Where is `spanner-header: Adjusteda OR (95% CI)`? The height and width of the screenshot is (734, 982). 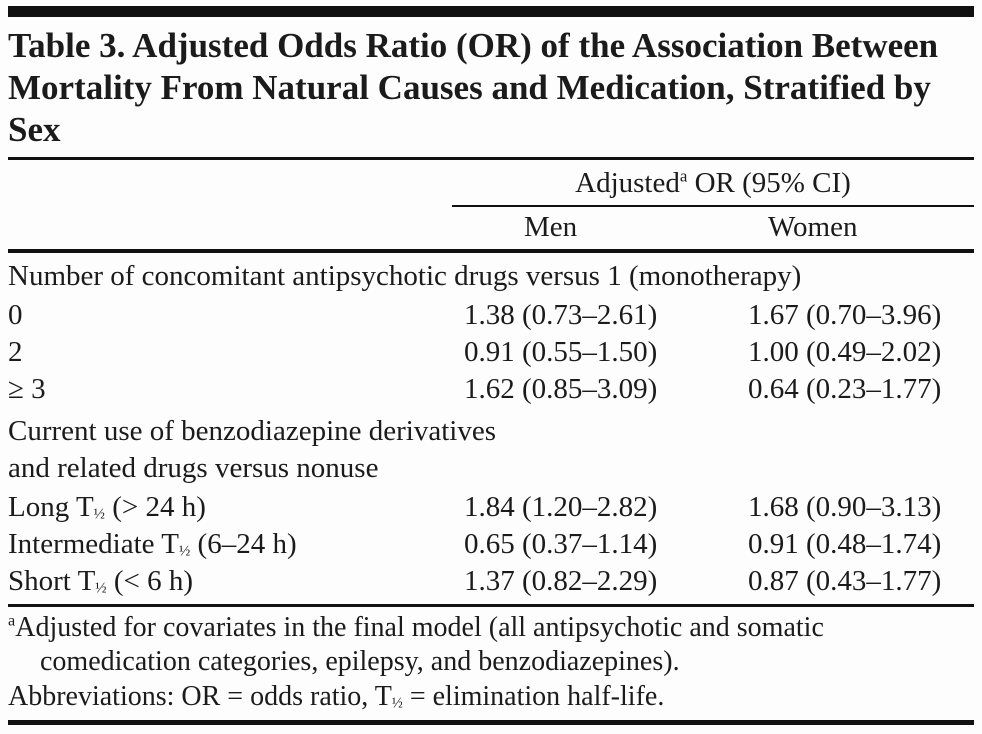
spanner-header: Adjusteda OR (95% CI) is located at coordinates (713, 183).